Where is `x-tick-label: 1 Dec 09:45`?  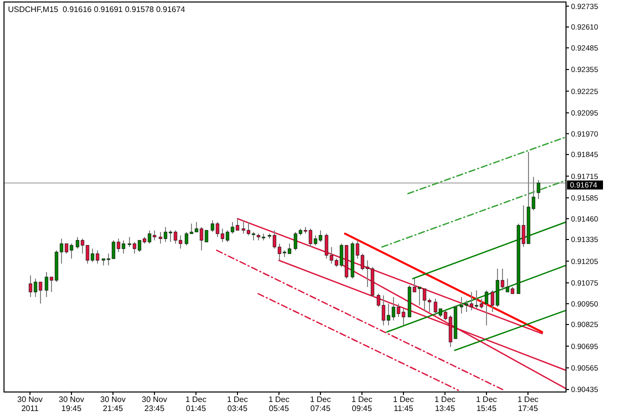 x-tick-label: 1 Dec 09:45 is located at coordinates (362, 404).